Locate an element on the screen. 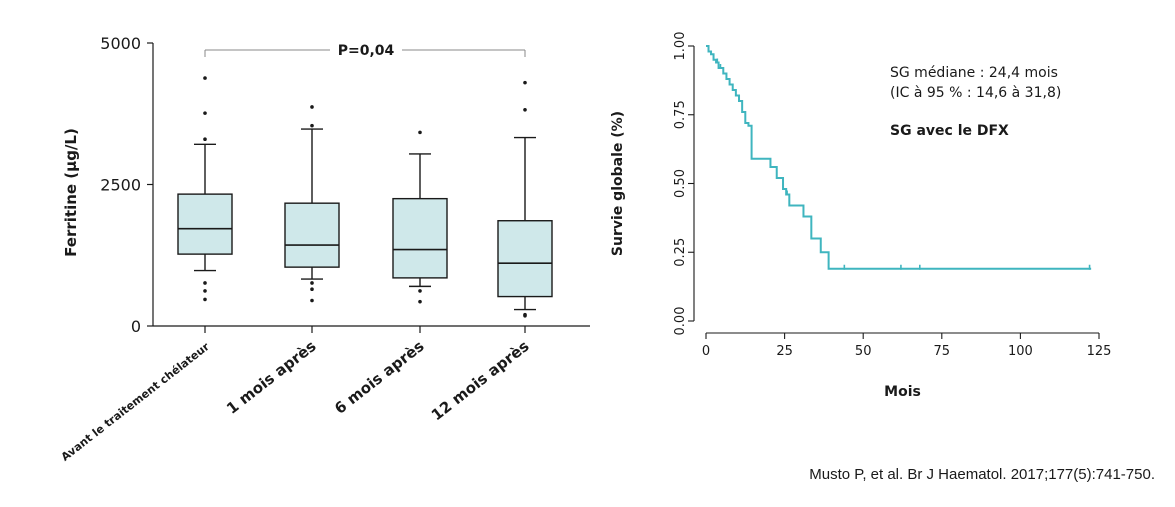  y-tick-label: 0.00 is located at coordinates (680, 321).